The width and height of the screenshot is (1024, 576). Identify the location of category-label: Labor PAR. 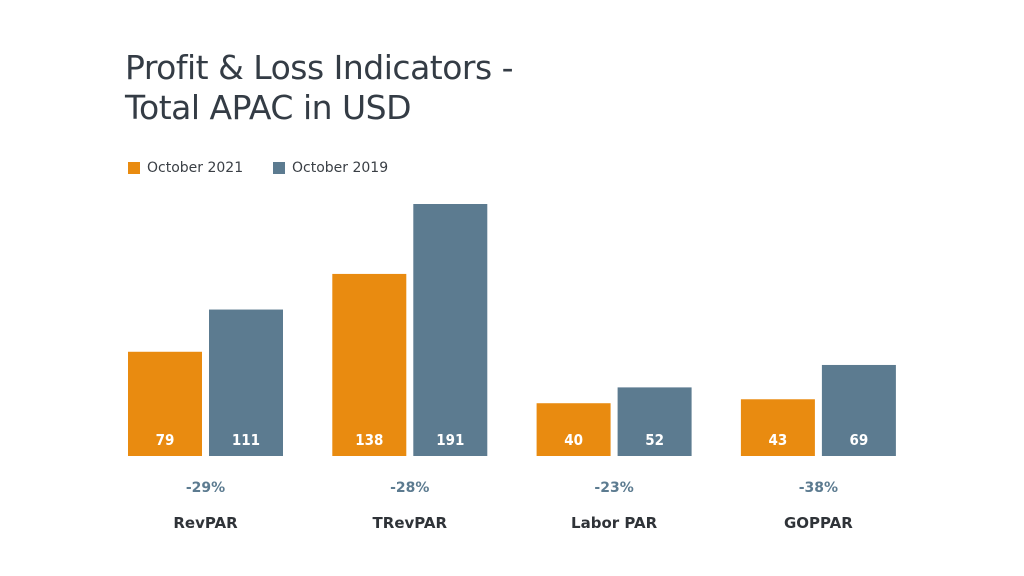
(614, 523).